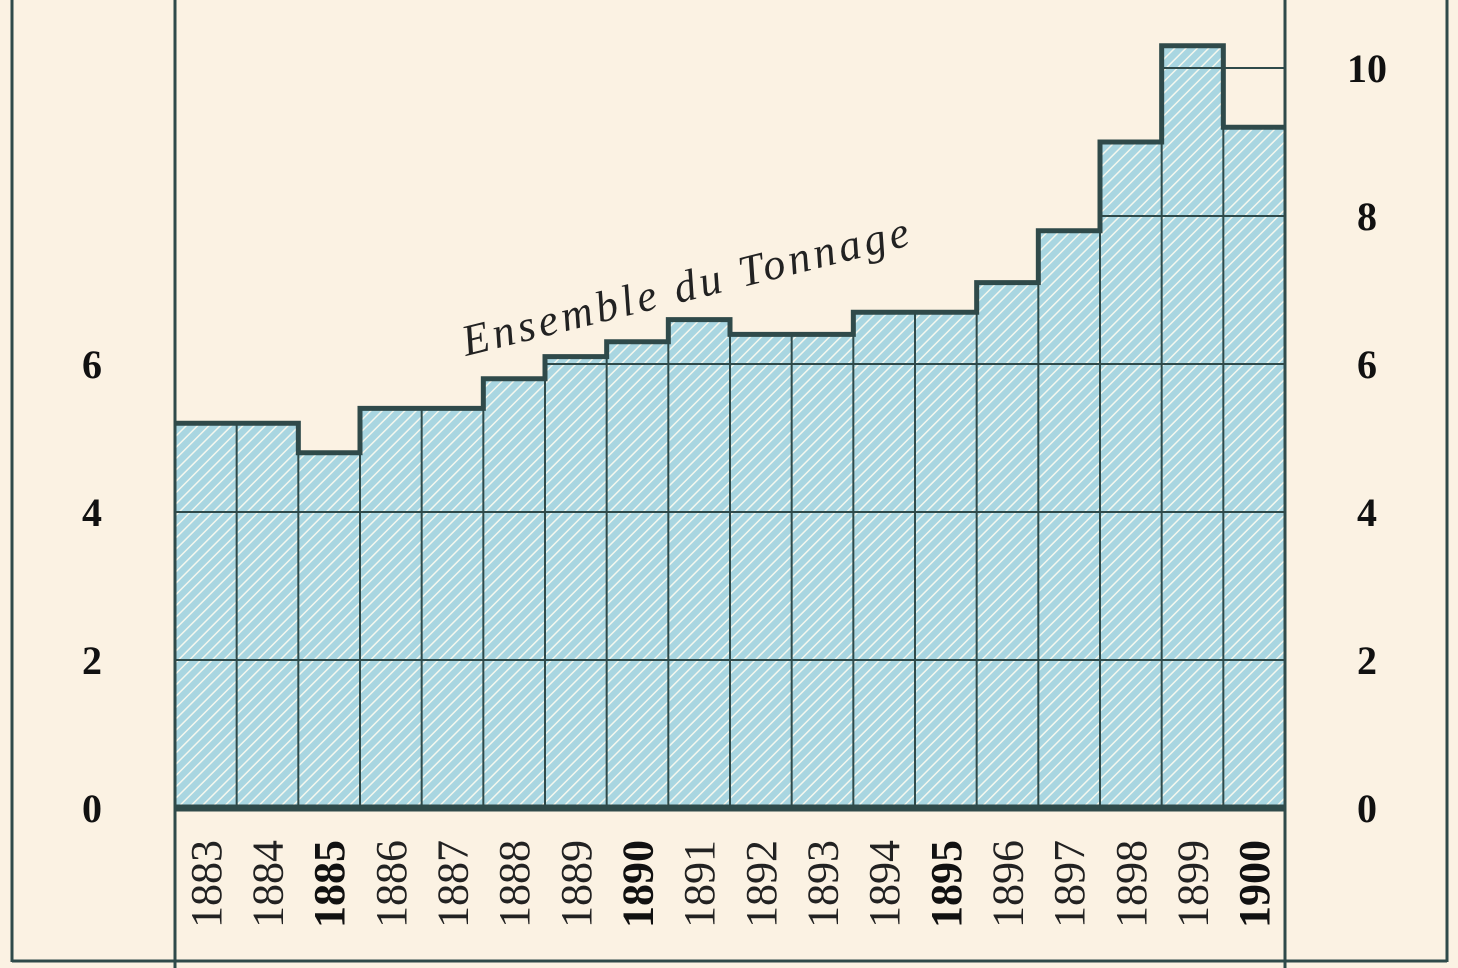  I want to click on year-label-1899: 1899, so click(1193, 884).